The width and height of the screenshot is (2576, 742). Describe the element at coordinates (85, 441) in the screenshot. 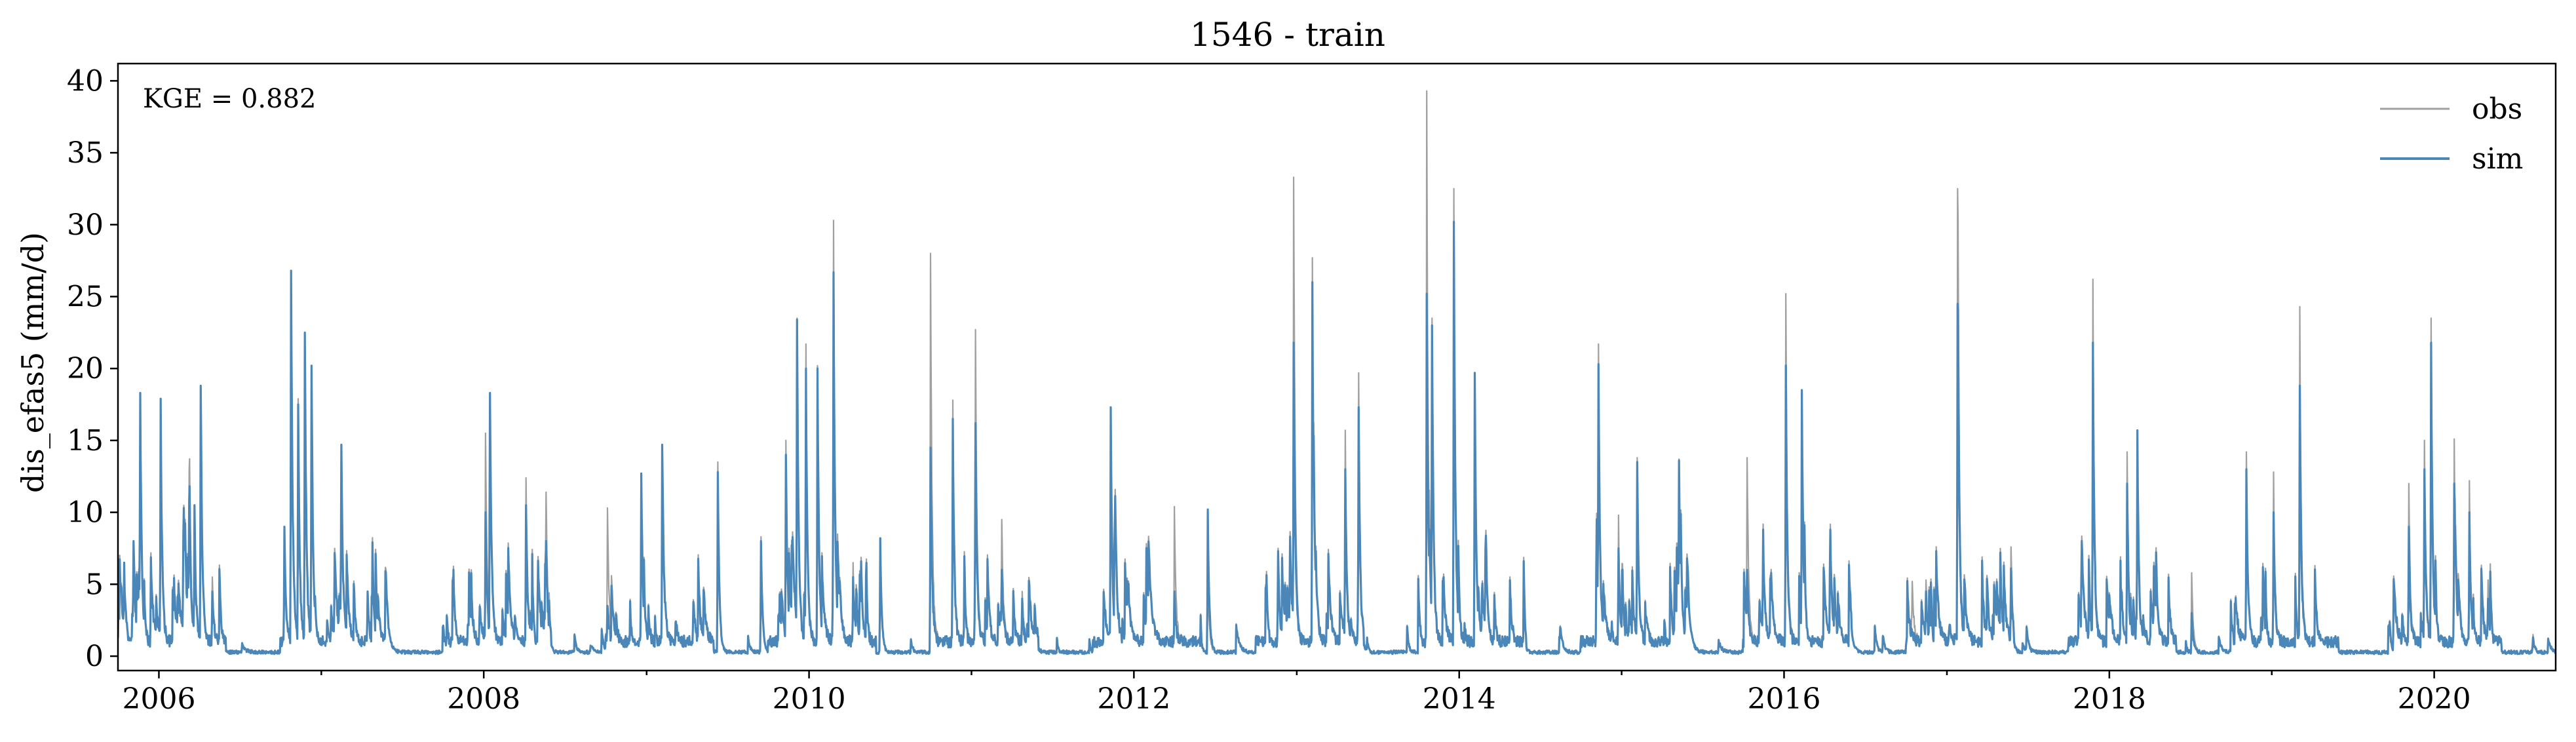

I see `y-tick-label: 15` at that location.